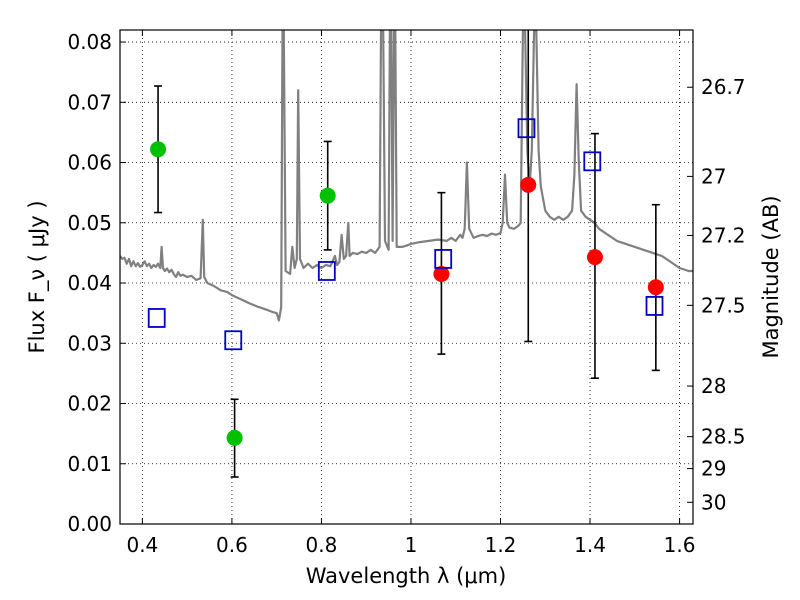 The width and height of the screenshot is (800, 600). What do you see at coordinates (713, 176) in the screenshot?
I see `y-right-tick-label: 27` at bounding box center [713, 176].